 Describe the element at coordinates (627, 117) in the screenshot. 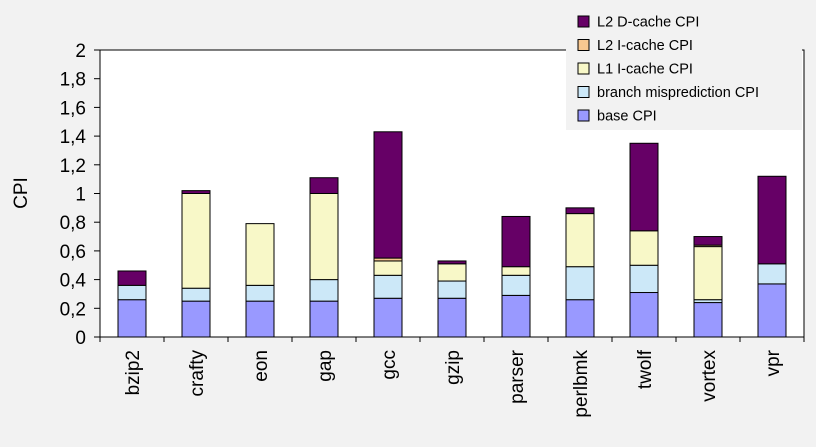

I see `legend-label: base CPI` at that location.